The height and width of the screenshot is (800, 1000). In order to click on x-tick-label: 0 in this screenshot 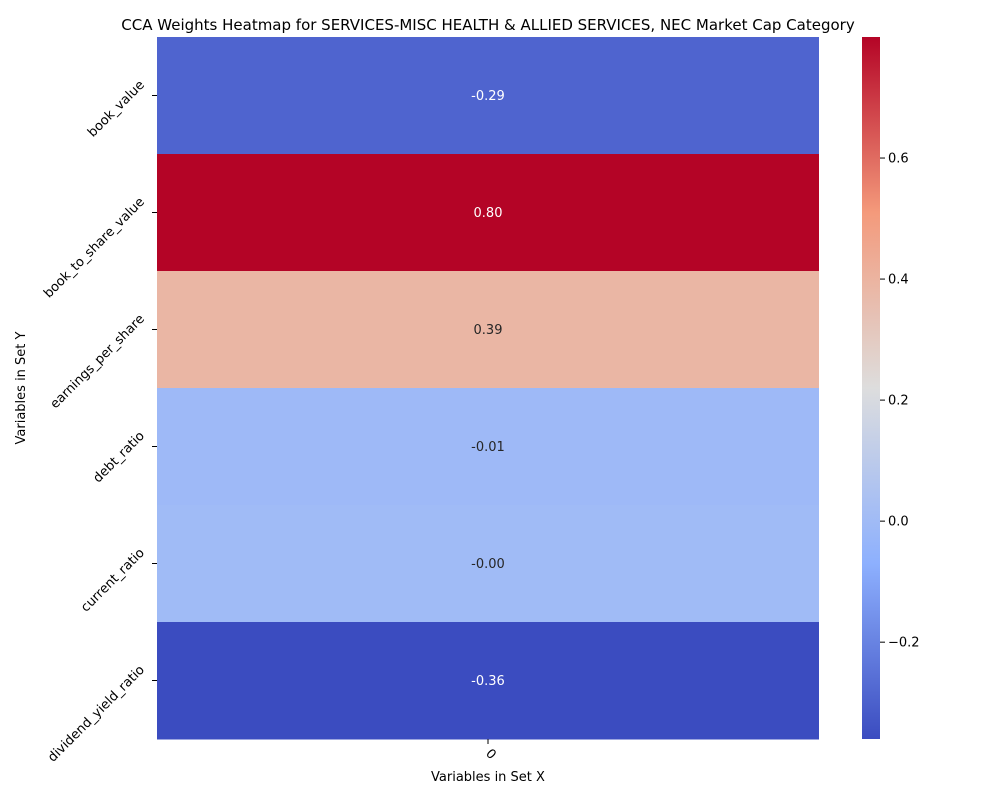, I will do `click(490, 754)`.